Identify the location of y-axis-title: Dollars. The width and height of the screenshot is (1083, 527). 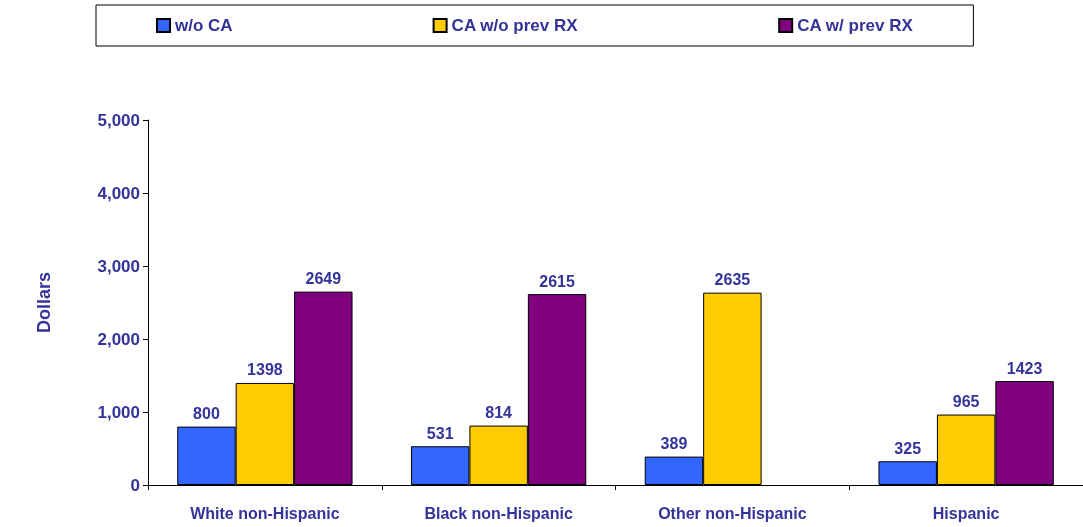
(44, 302).